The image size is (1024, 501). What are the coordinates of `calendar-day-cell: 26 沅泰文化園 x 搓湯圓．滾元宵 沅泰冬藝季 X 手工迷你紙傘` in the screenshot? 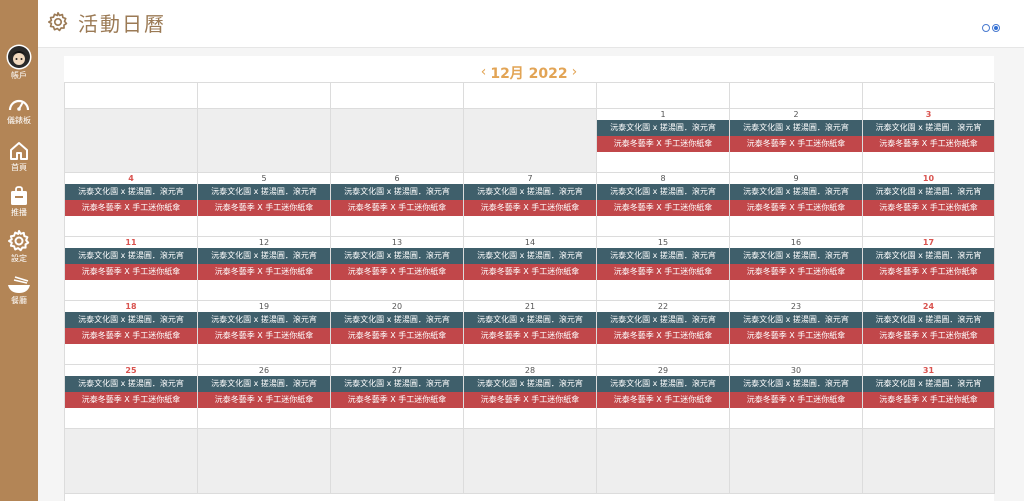 It's located at (264, 397).